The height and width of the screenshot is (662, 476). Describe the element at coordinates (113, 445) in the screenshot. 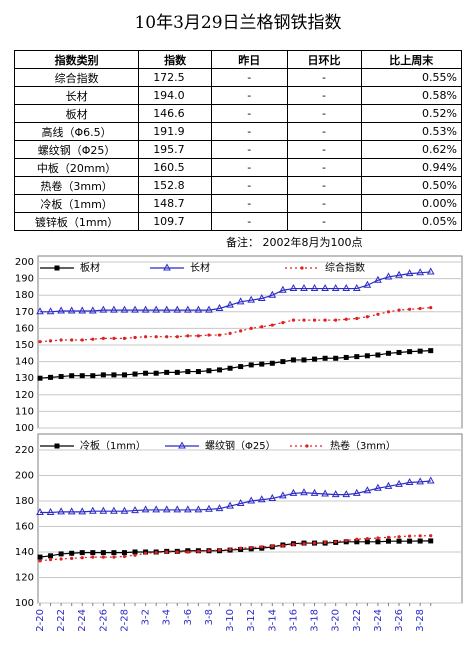

I see `legend-label: 冷板（1mm）` at that location.